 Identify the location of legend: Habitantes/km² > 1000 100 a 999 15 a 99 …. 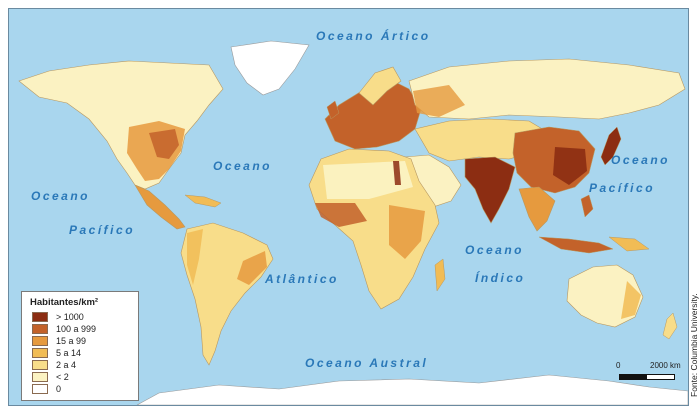
(80, 346).